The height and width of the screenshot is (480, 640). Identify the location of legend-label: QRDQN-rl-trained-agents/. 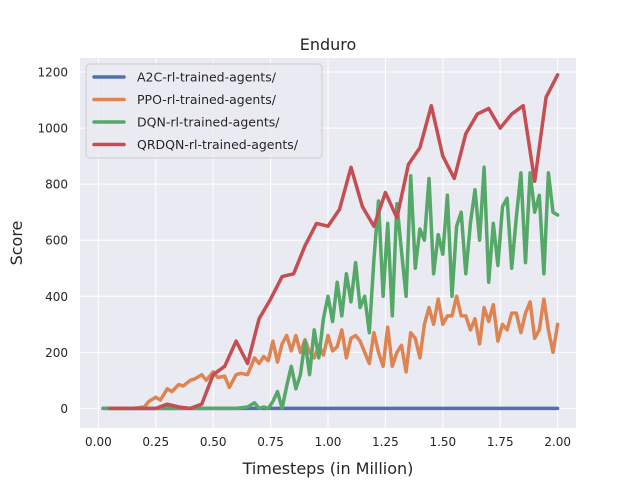
(218, 144).